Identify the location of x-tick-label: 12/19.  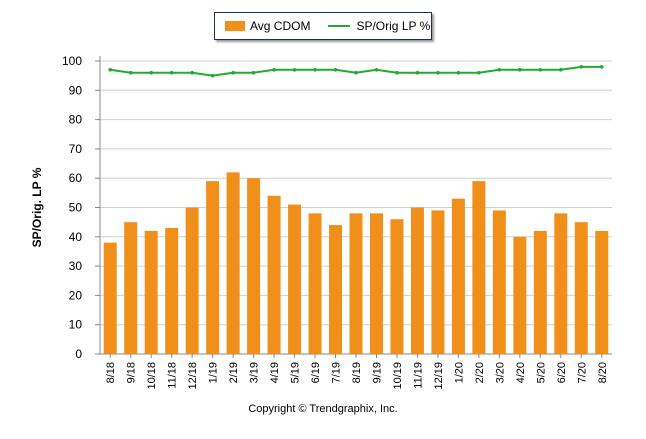
(439, 376).